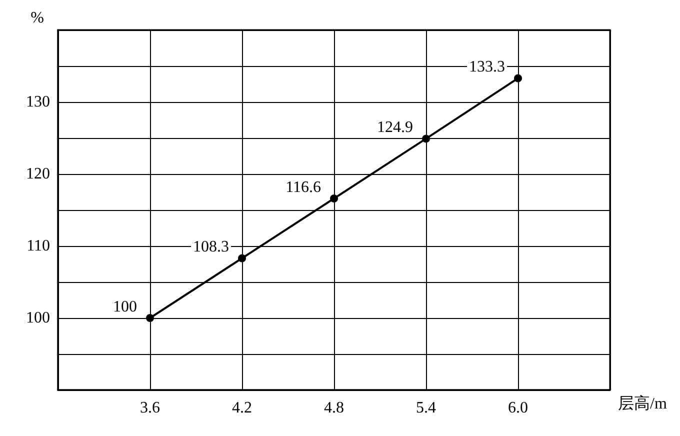 This screenshot has height=436, width=680. I want to click on x-tick-label: 5.4, so click(426, 408).